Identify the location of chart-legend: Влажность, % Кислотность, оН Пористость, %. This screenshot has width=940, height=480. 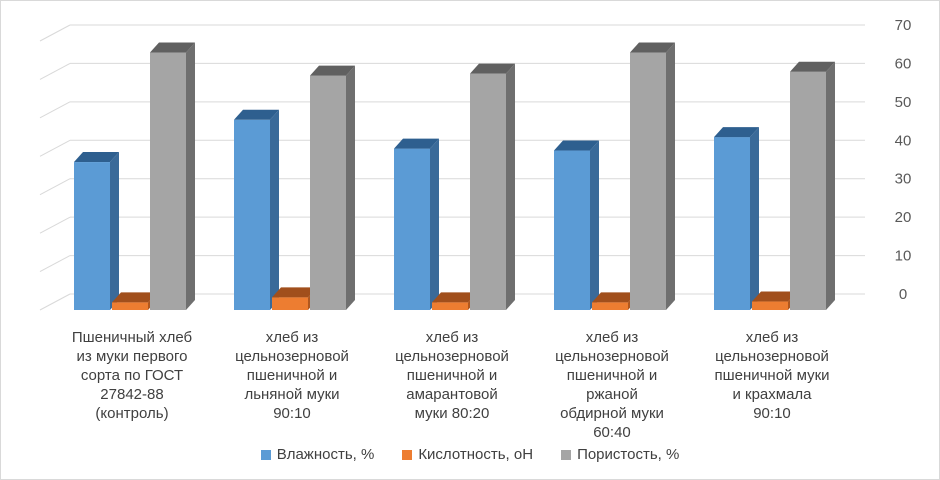
(470, 454).